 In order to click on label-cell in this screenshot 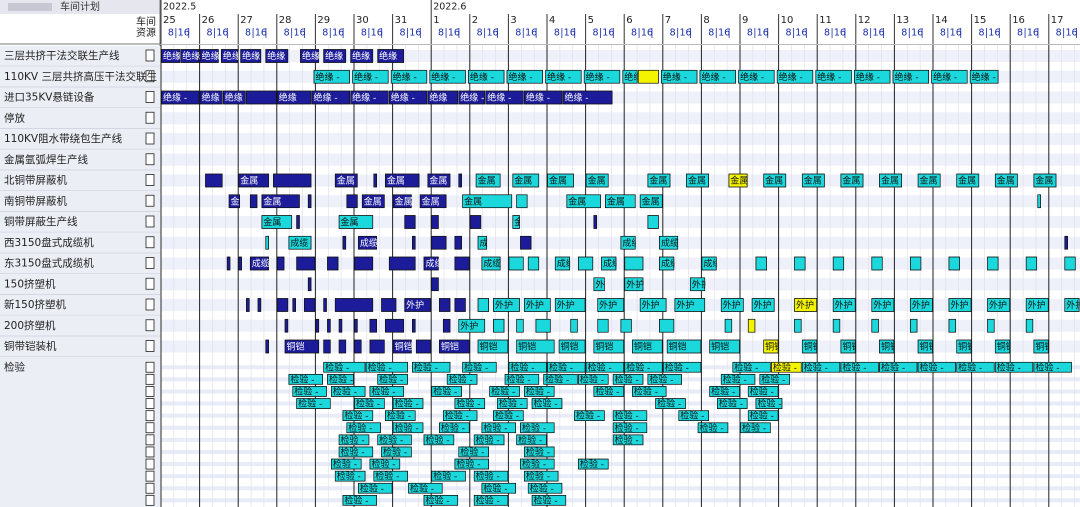, I will do `click(80, 98)`.